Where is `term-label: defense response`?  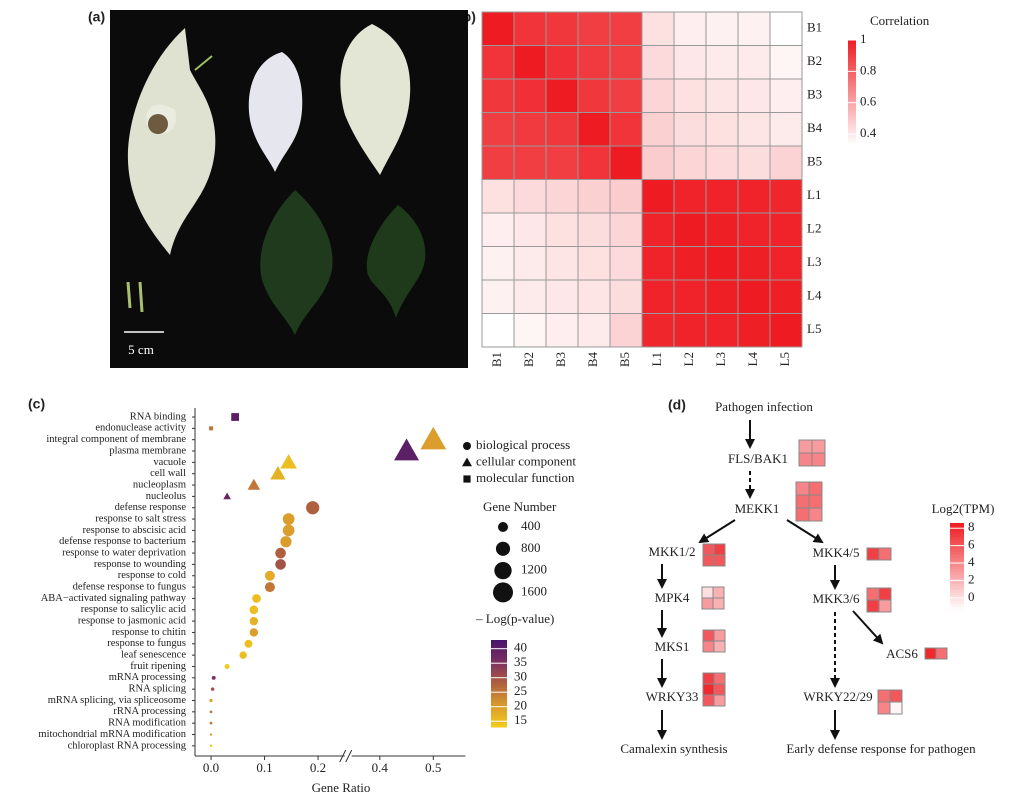 term-label: defense response is located at coordinates (151, 507).